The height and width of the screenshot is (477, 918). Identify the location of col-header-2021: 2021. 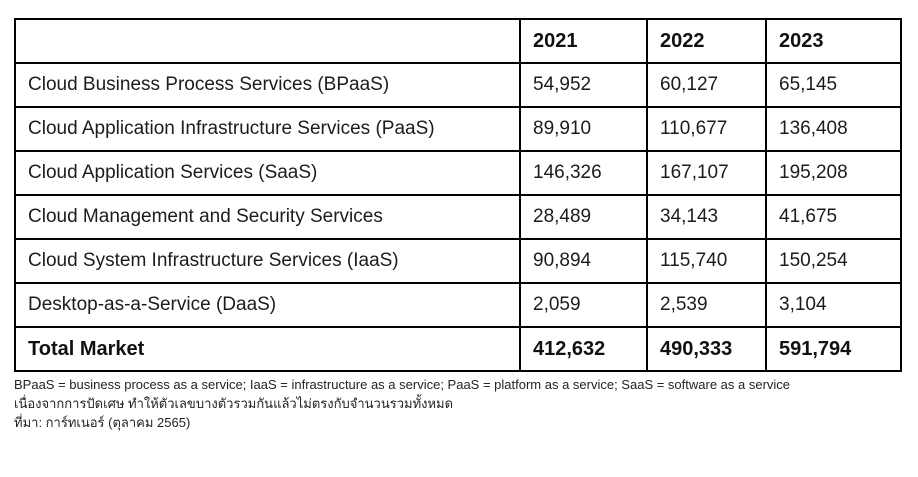
(583, 41).